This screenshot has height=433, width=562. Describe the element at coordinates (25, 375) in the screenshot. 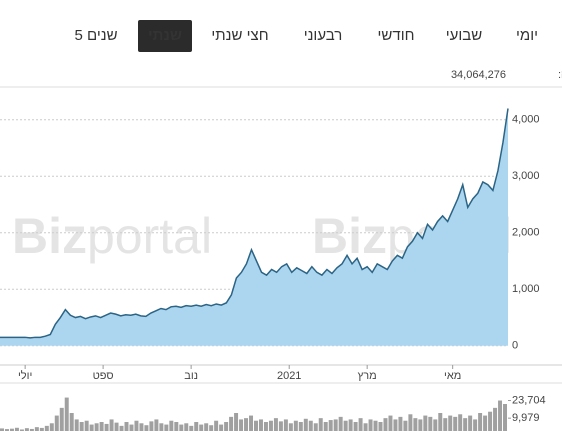

I see `x-tick-label: יולי` at that location.